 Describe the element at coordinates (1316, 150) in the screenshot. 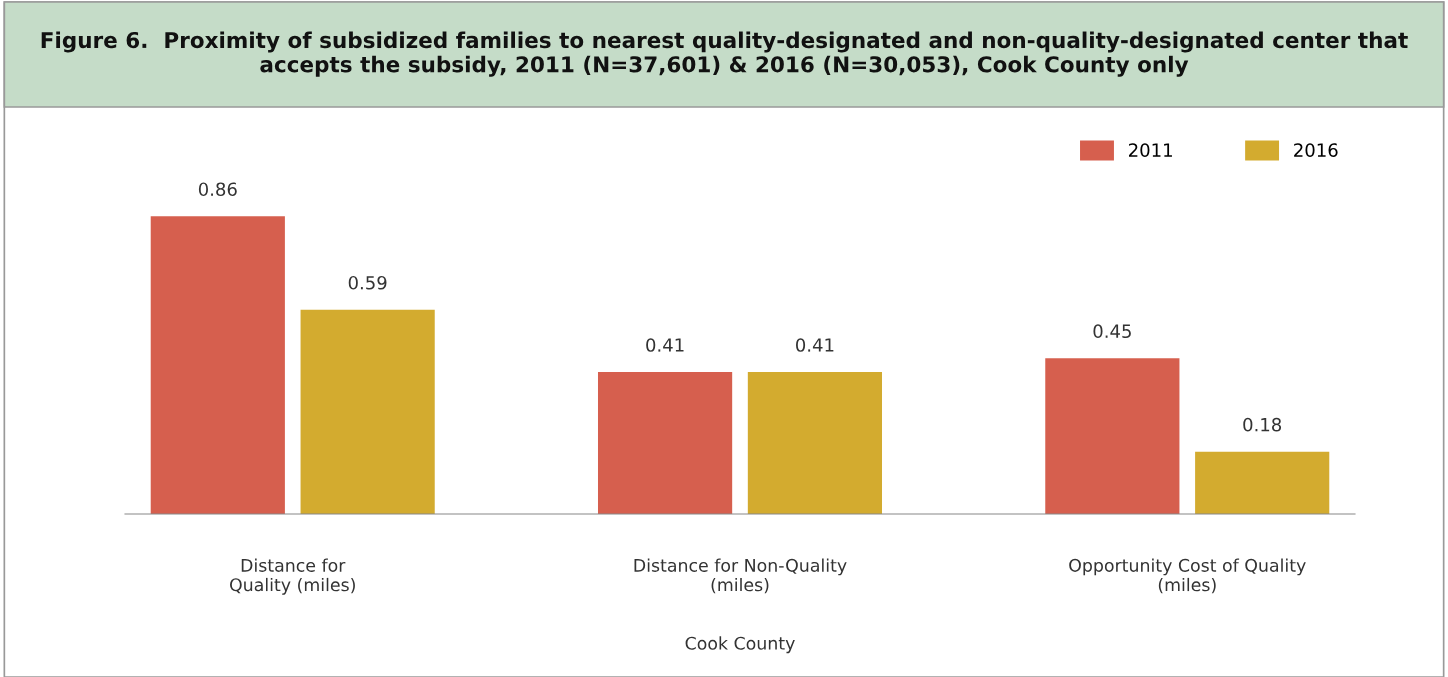

I see `legend-label: 2016` at that location.